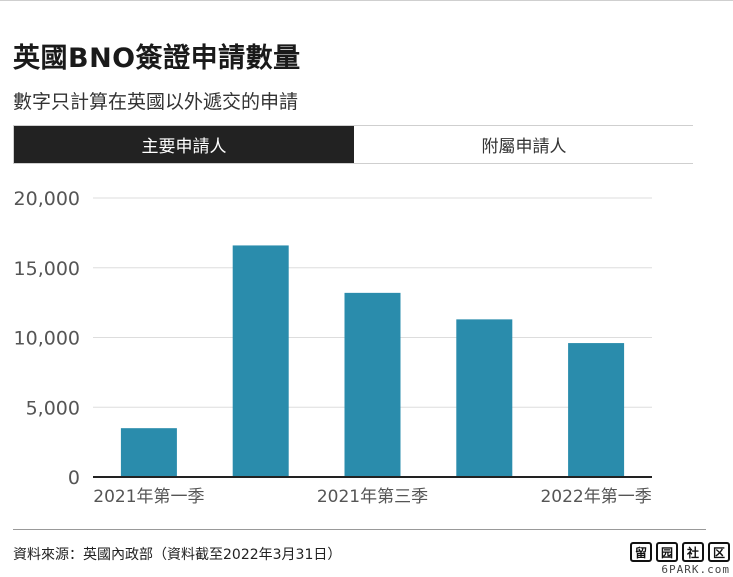 This screenshot has height=577, width=733. Describe the element at coordinates (184, 144) in the screenshot. I see `tab-main-applicants: 主要申請人` at that location.